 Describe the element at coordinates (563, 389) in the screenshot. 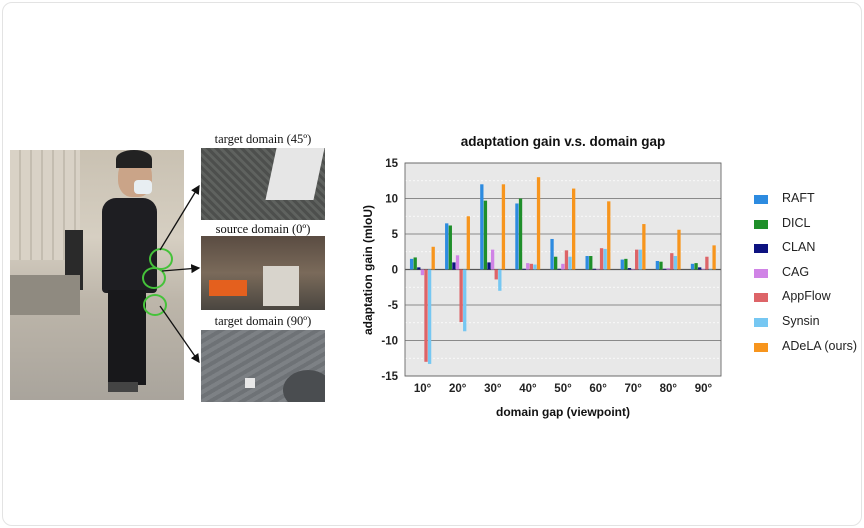

I see `x-tick-label: 50°` at that location.